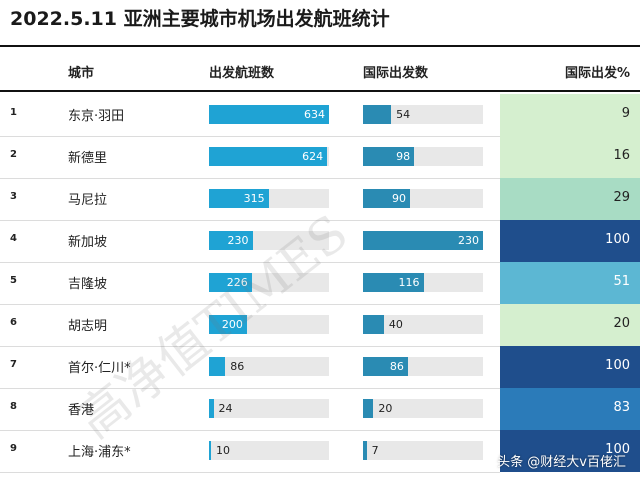 The width and height of the screenshot is (640, 483). Describe the element at coordinates (13, 322) in the screenshot. I see `rank-number: 6` at that location.